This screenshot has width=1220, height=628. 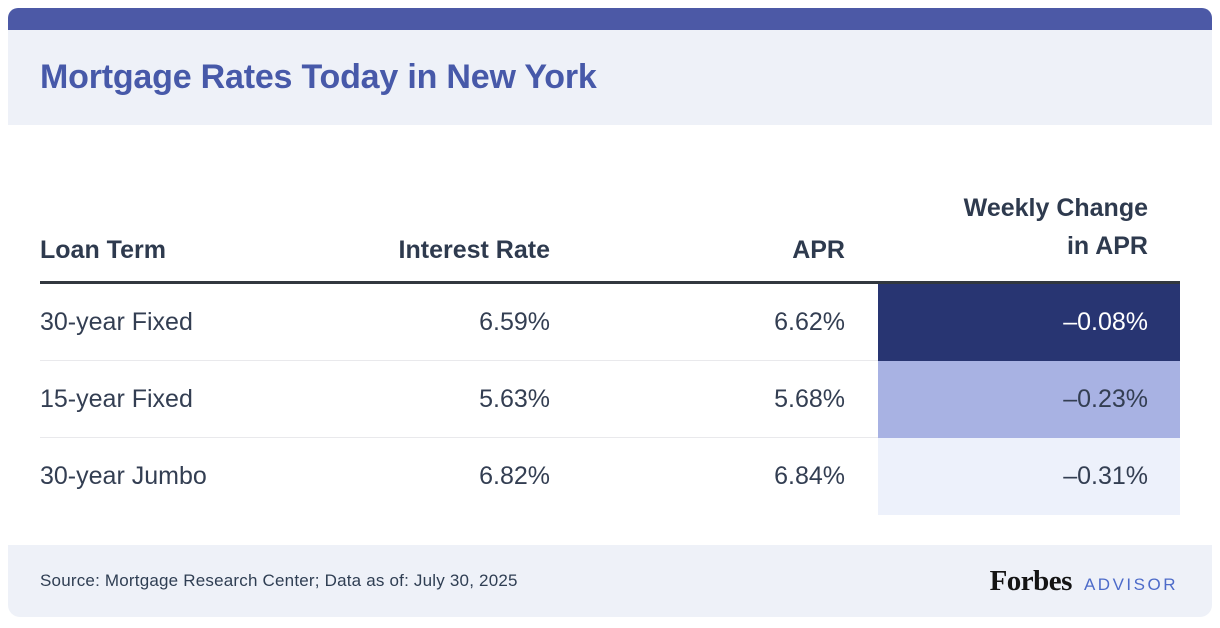 I want to click on column-header-apr: APR, so click(x=714, y=227).